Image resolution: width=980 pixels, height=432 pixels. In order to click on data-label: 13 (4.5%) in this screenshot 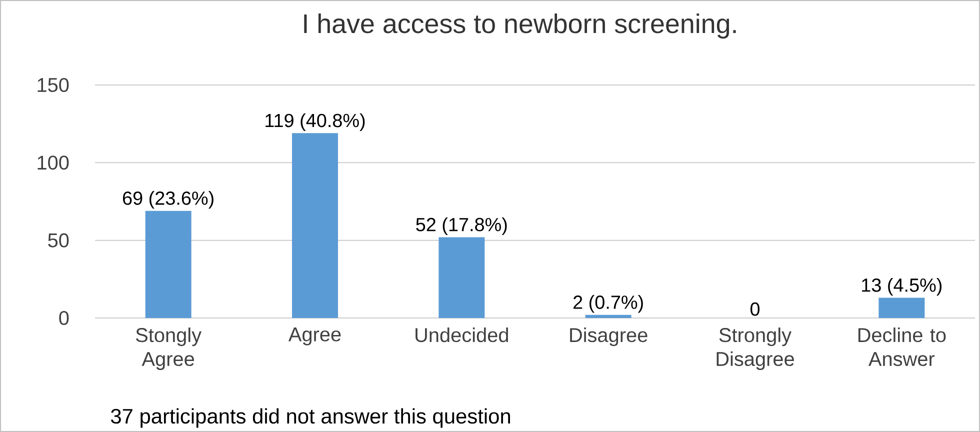, I will do `click(902, 287)`.